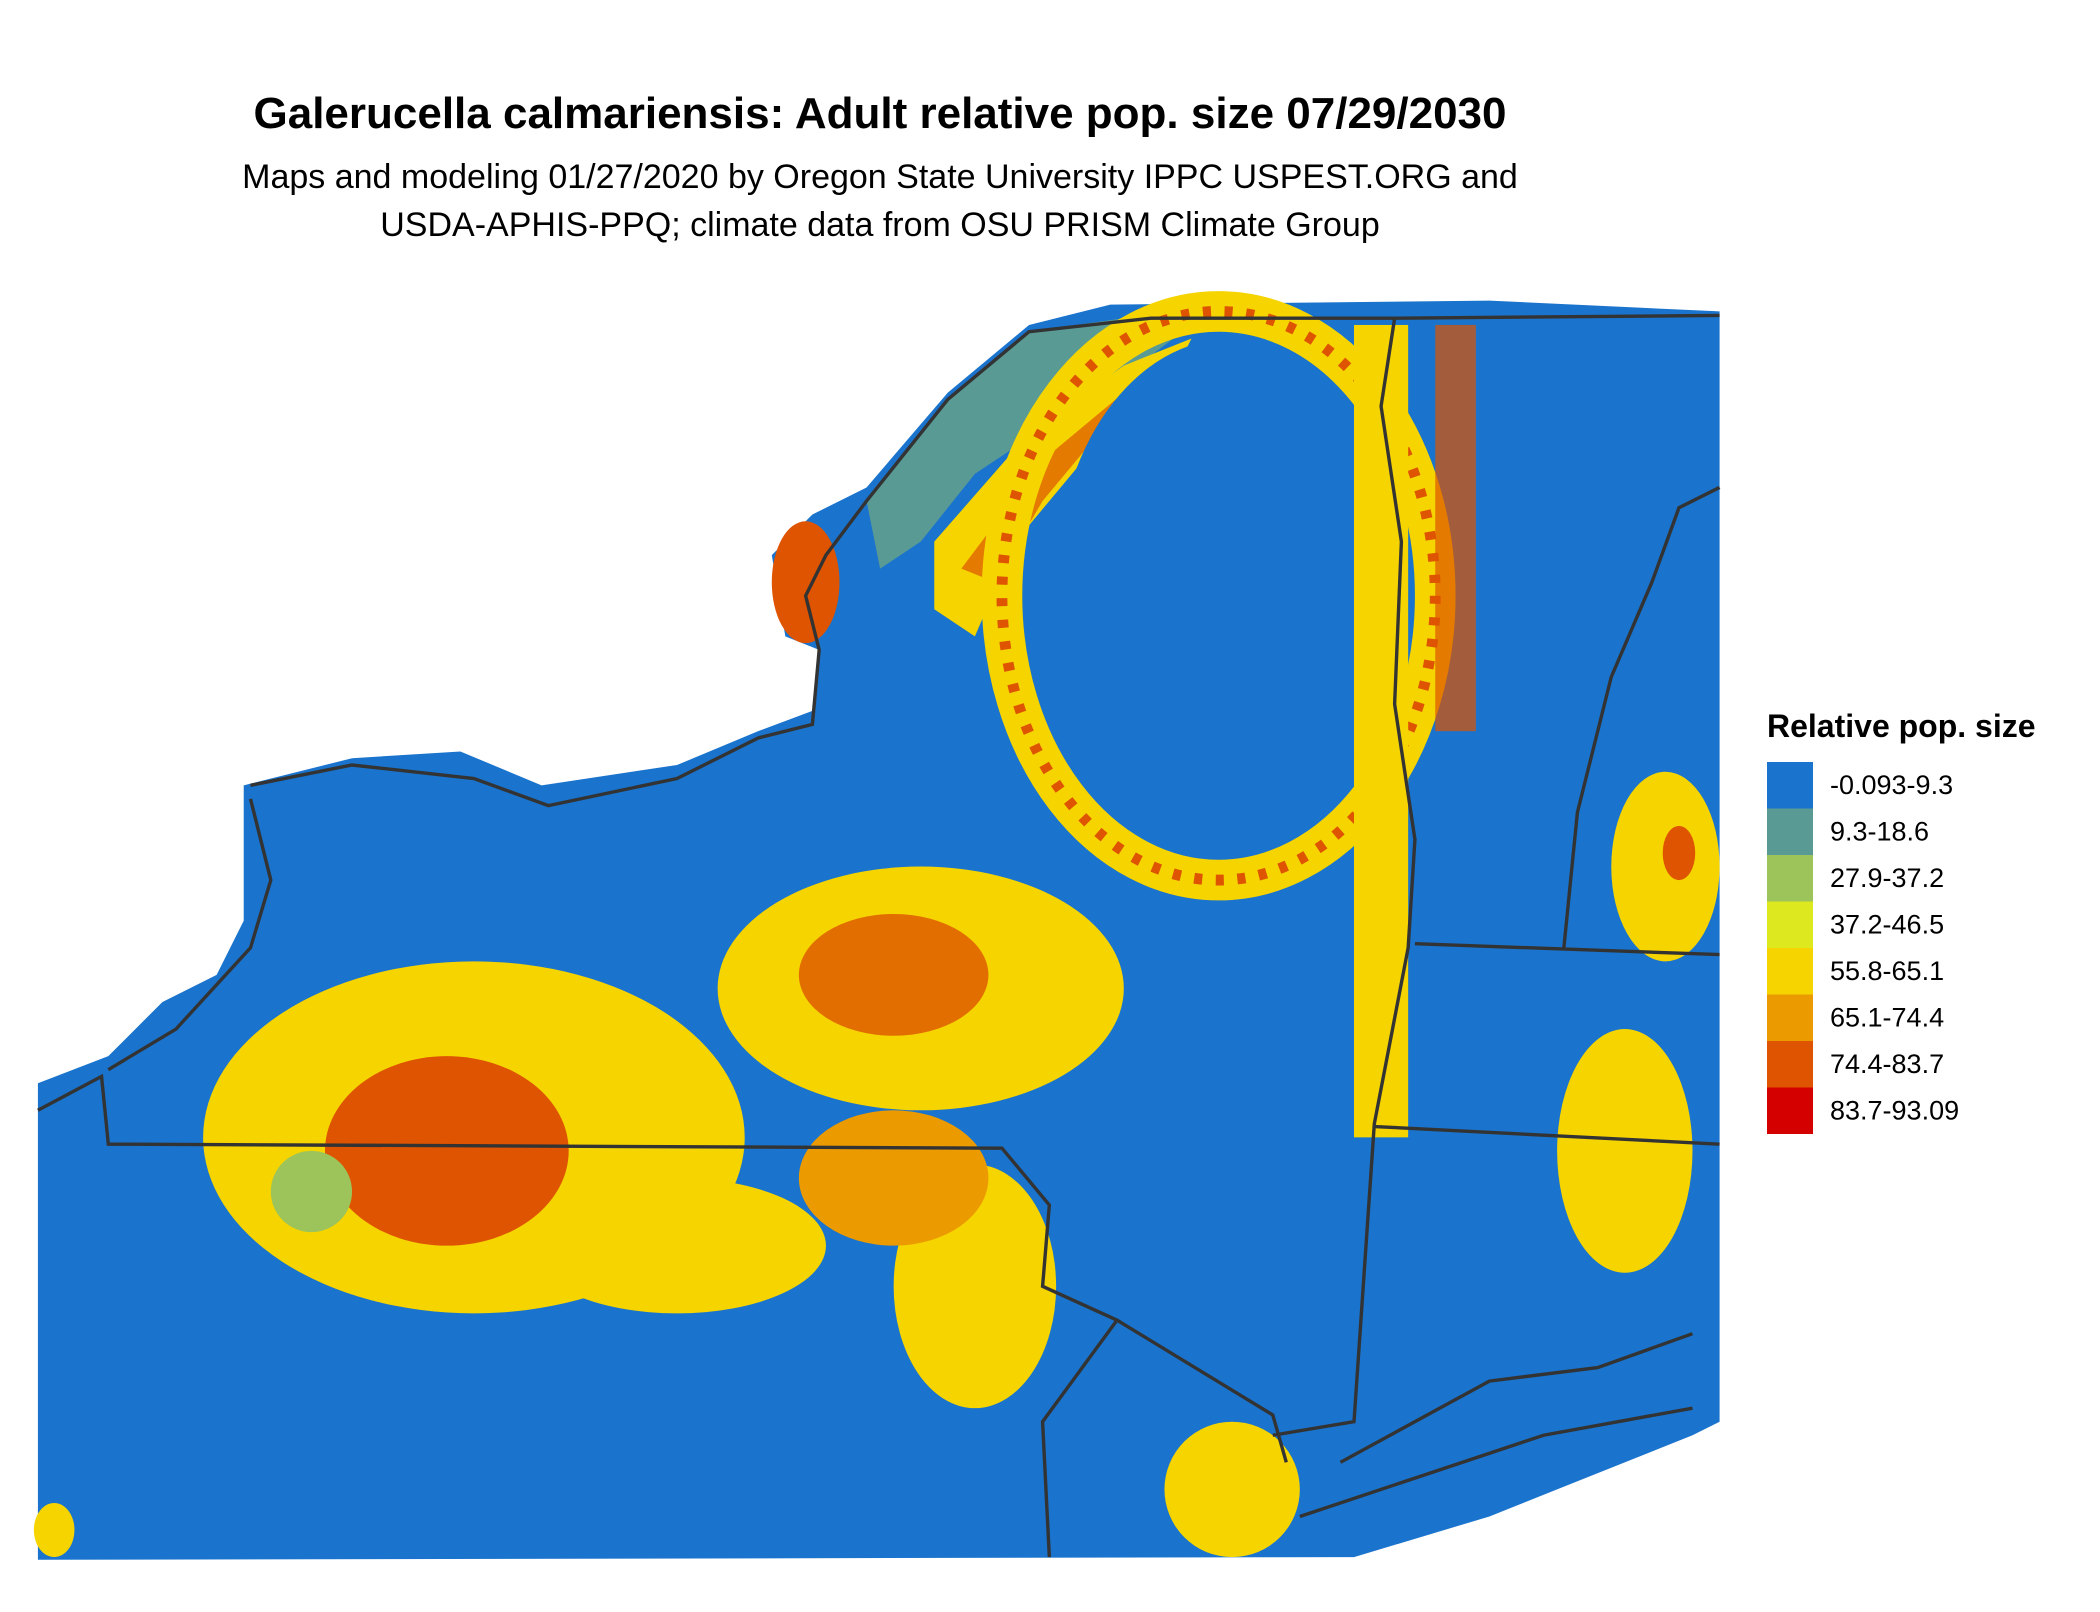 The width and height of the screenshot is (2100, 1612). I want to click on legend-label: 83.7-93.09, so click(1894, 1111).